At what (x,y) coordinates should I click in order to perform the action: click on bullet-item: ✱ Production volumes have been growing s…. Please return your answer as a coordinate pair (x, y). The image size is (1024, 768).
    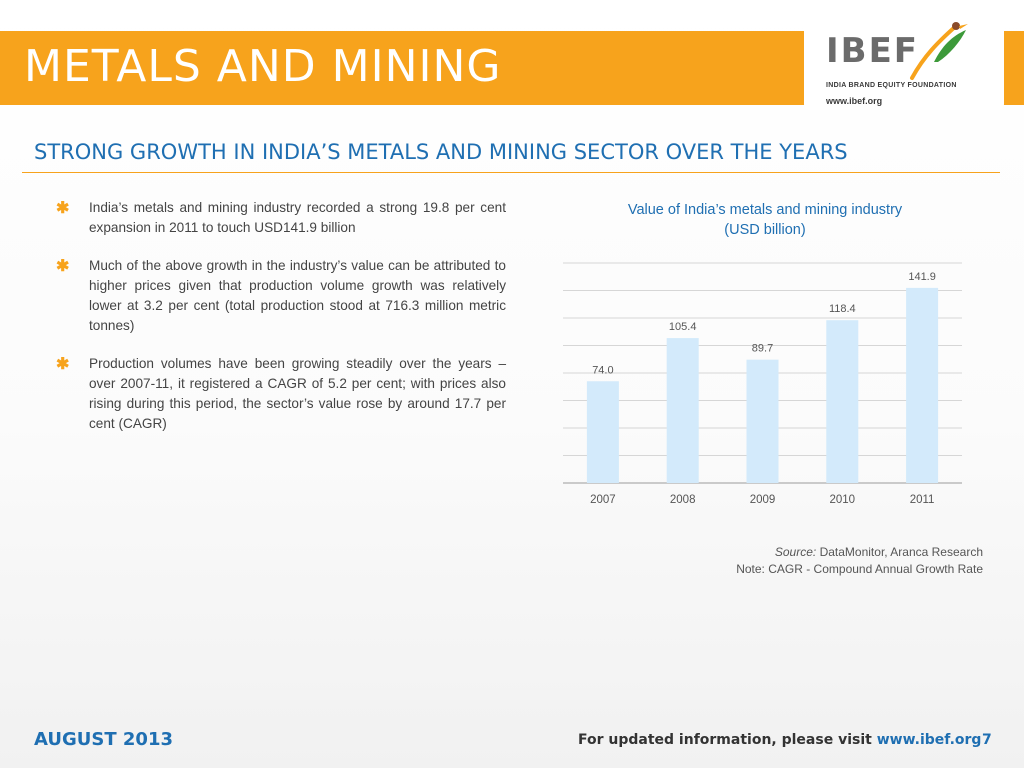
    Looking at the image, I should click on (281, 394).